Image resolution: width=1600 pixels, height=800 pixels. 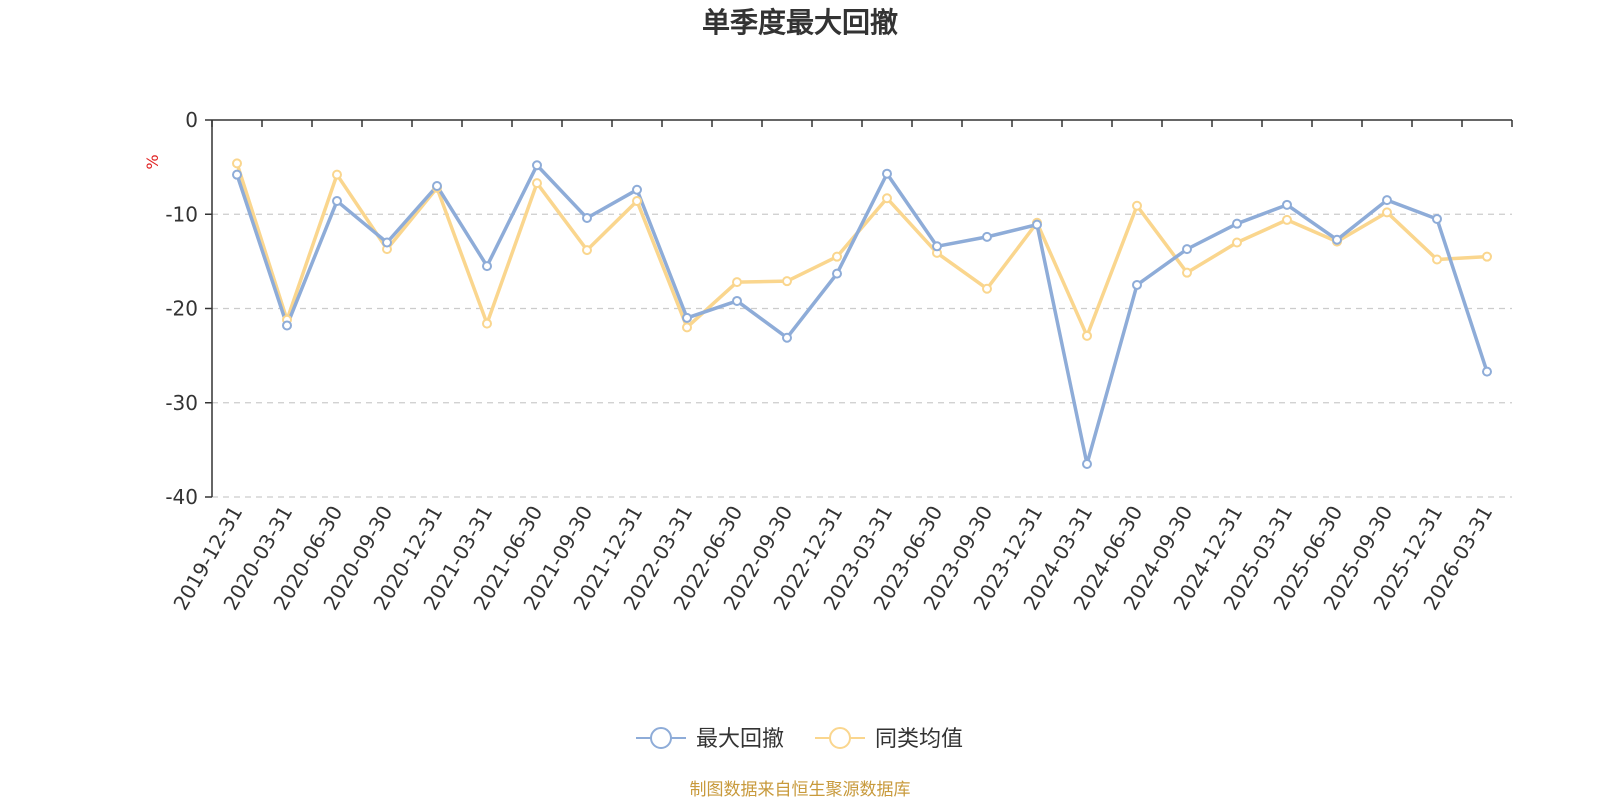 What do you see at coordinates (181, 497) in the screenshot?
I see `y-tick-label: -40` at bounding box center [181, 497].